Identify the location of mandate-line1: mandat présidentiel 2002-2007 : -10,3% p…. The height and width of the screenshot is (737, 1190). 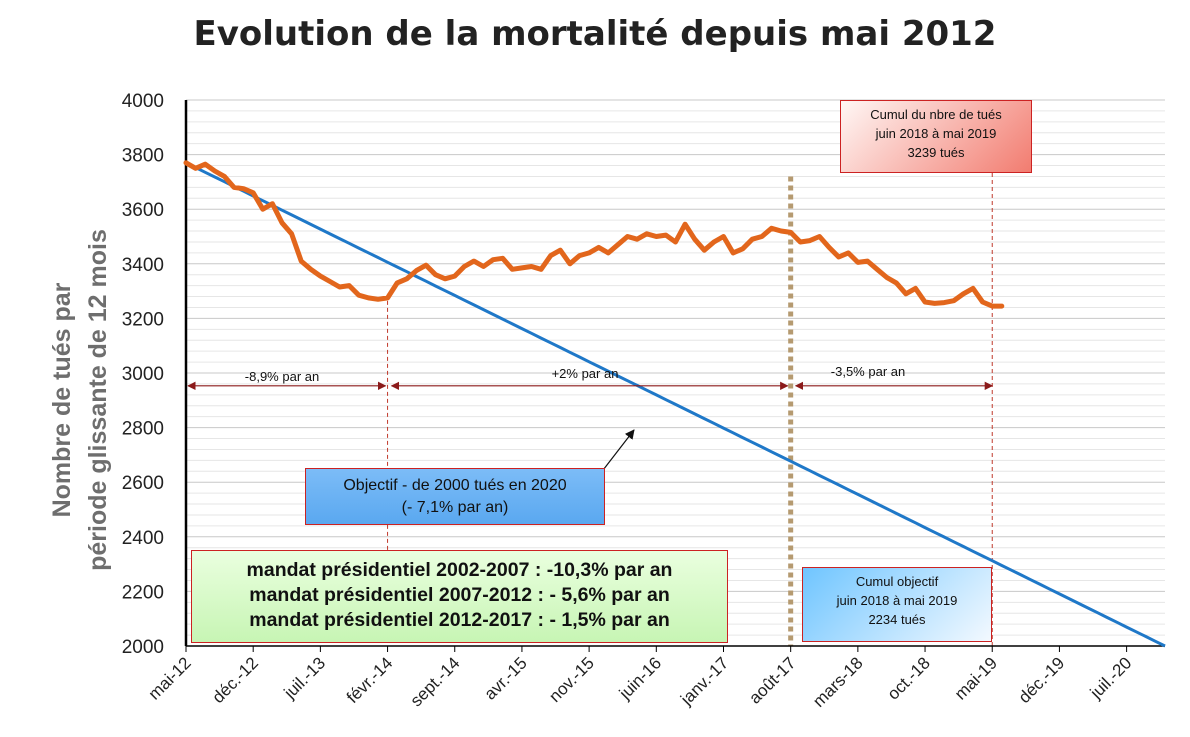
(459, 570).